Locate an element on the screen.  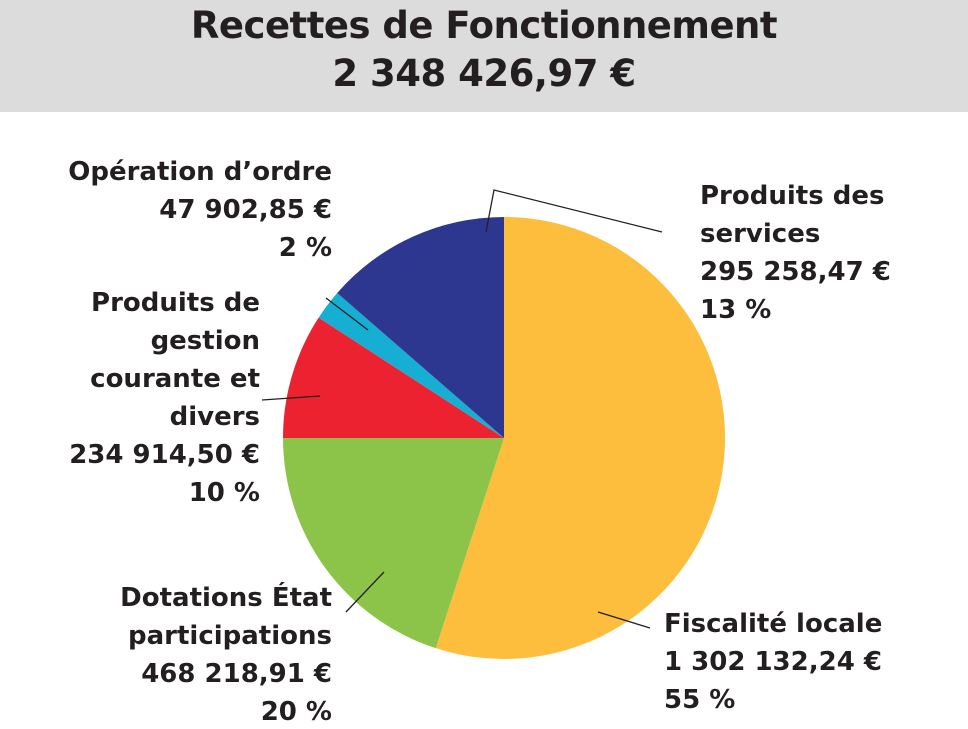
slice-label-line: courante et is located at coordinates (175, 379).